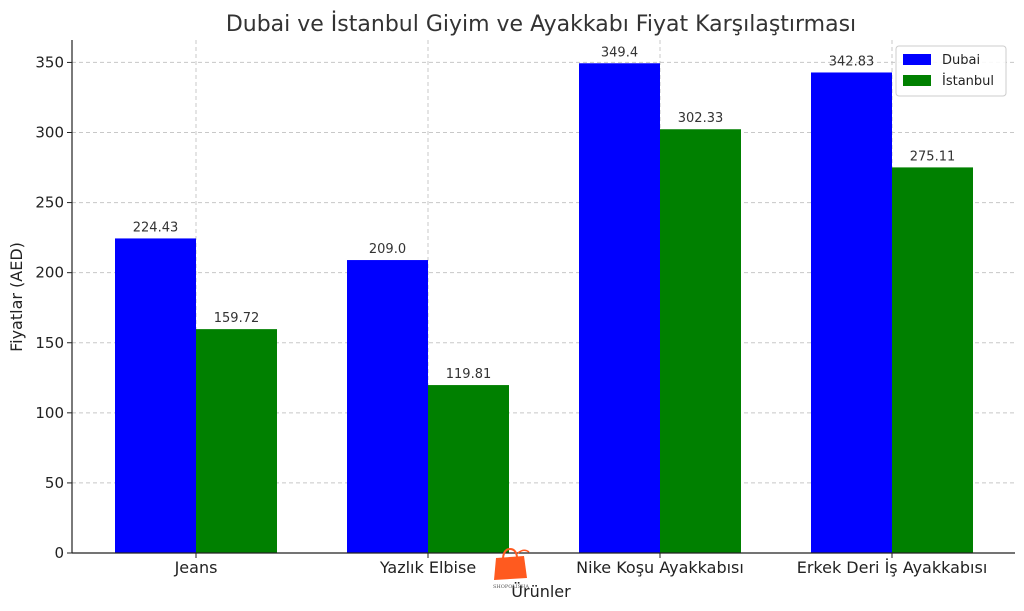 Image resolution: width=1024 pixels, height=611 pixels. I want to click on bag-swoosh, so click(523, 551).